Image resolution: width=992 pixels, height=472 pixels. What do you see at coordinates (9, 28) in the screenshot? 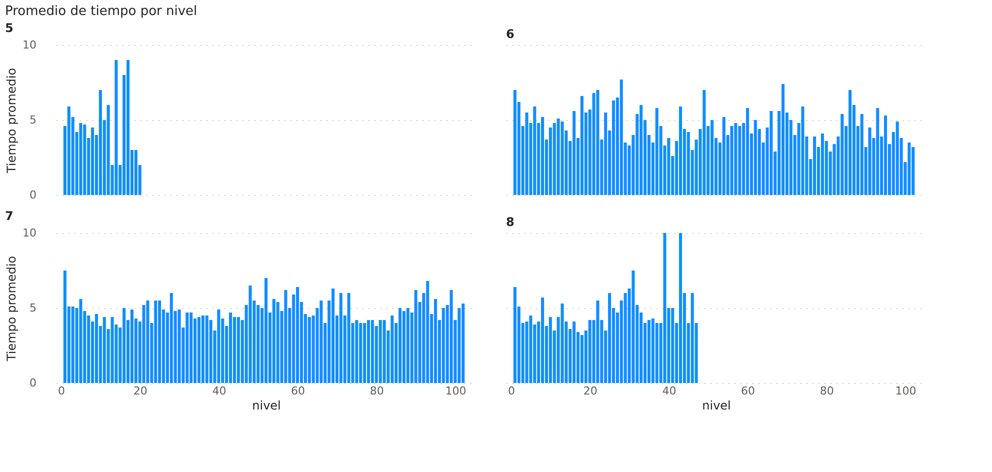
I see `chart-title: 5` at bounding box center [9, 28].